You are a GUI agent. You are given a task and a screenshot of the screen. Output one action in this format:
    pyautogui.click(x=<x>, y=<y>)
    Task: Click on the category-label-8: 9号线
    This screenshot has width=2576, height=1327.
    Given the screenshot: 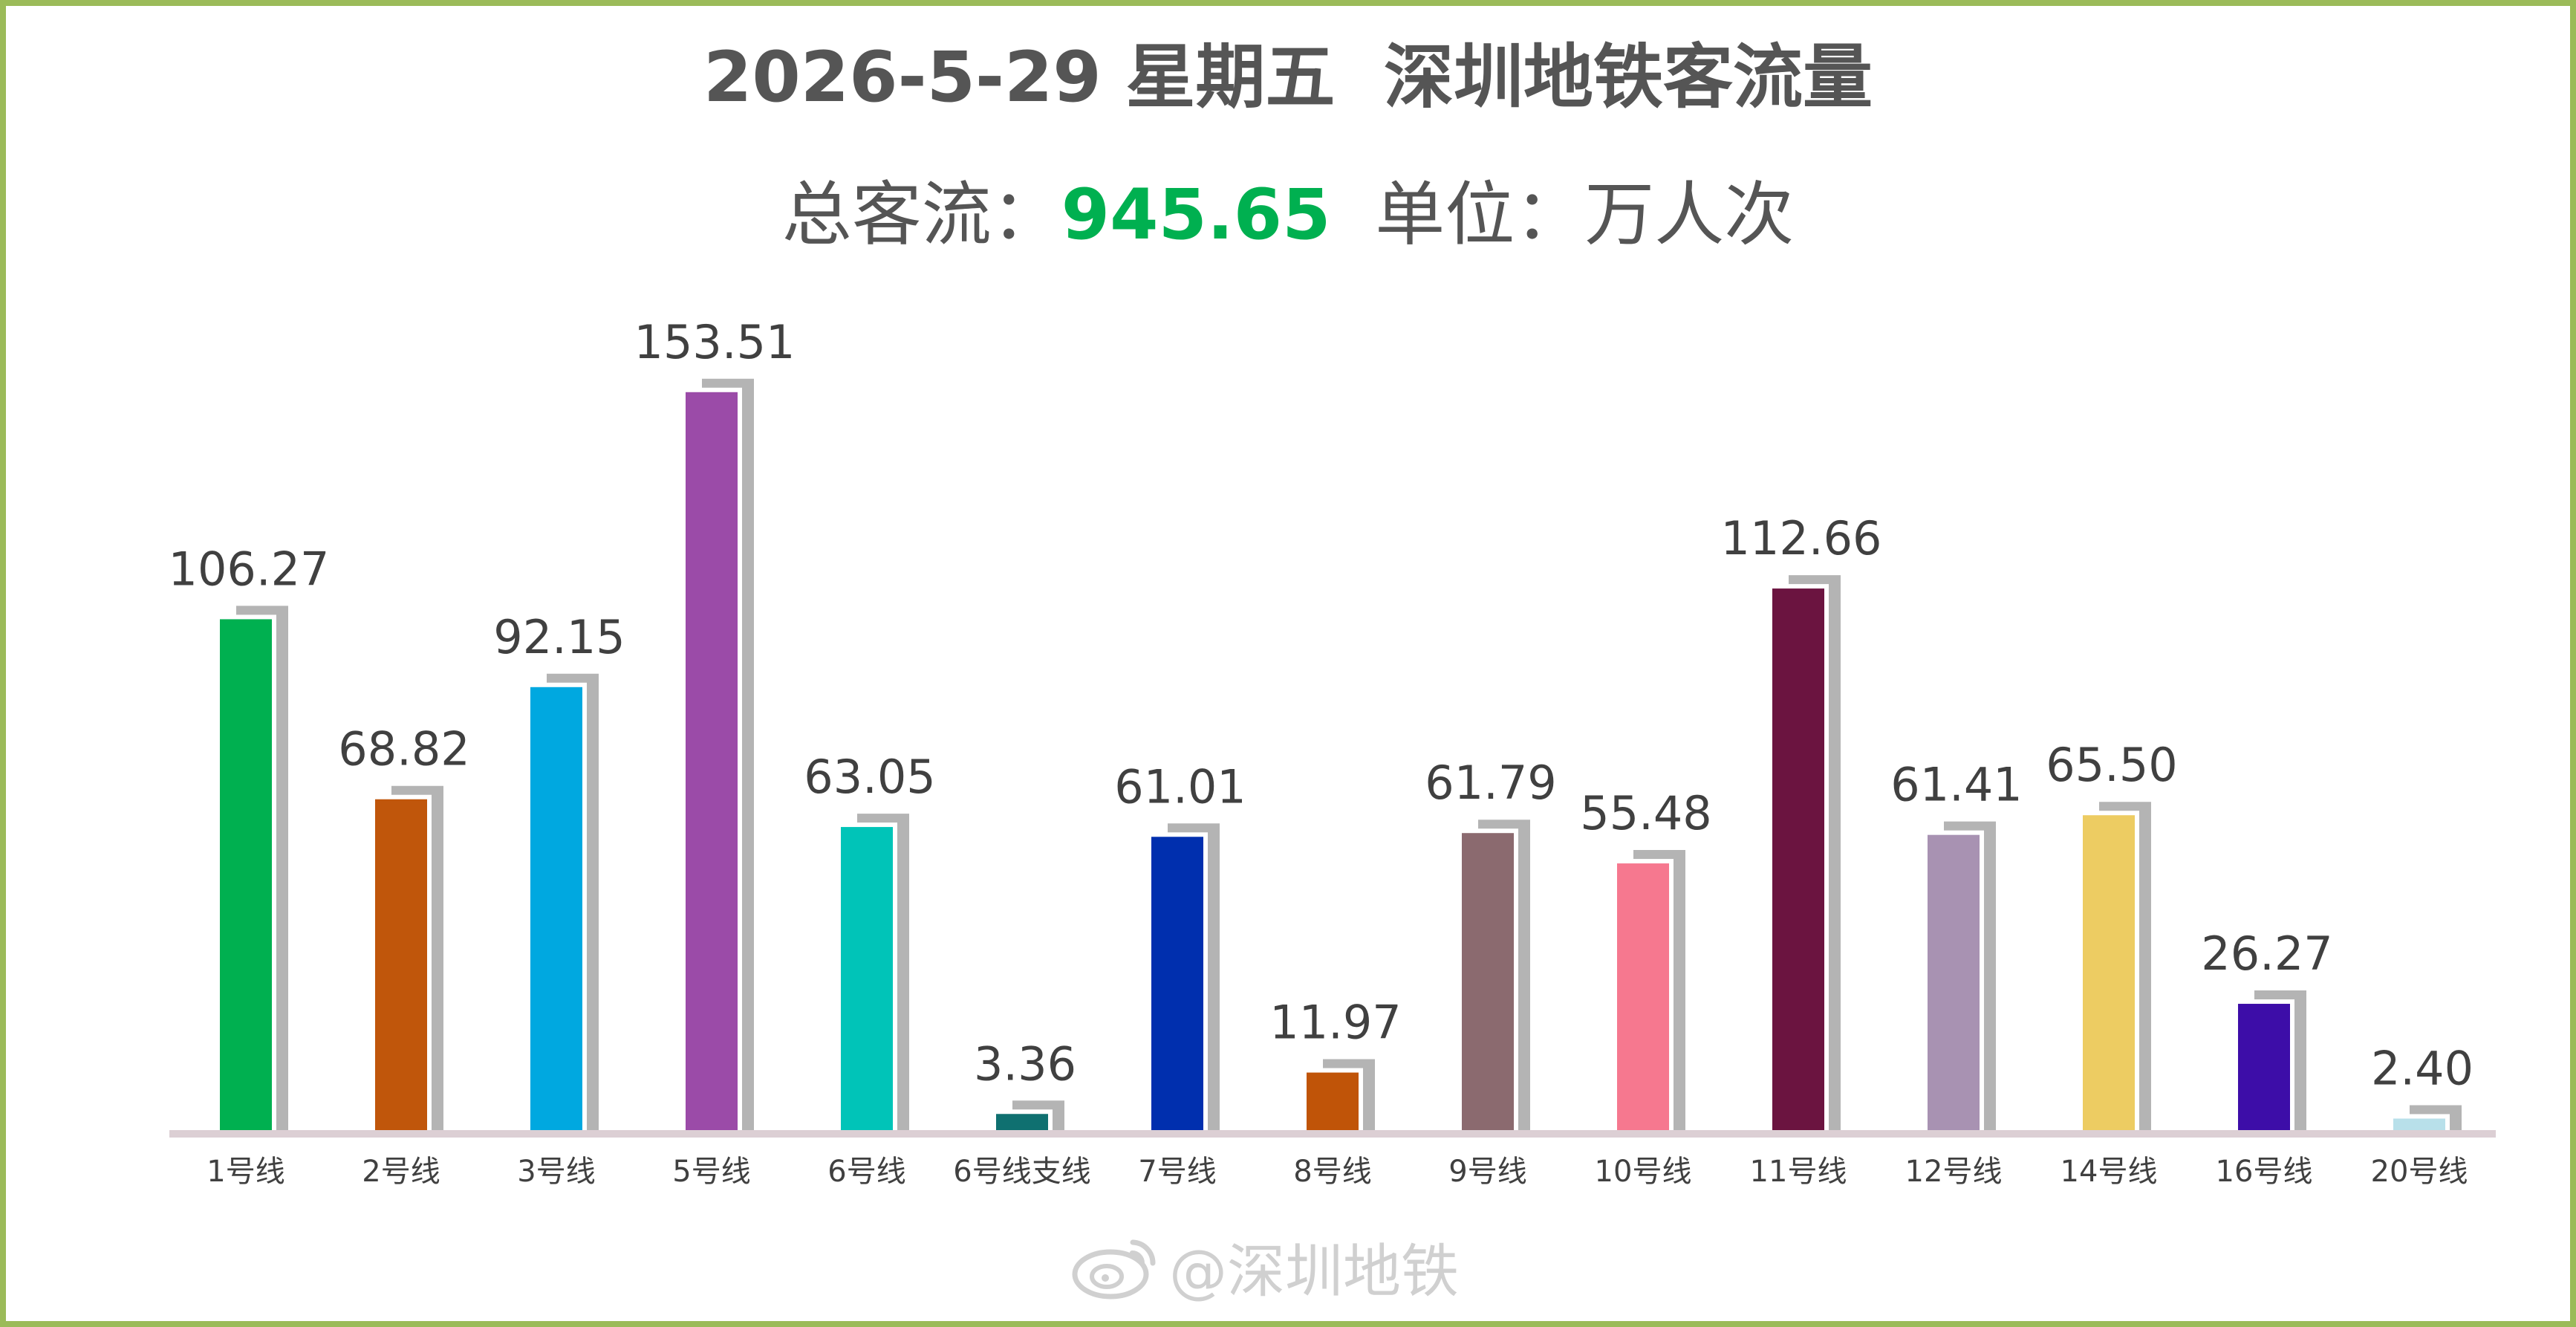 What is the action you would take?
    pyautogui.click(x=1487, y=1172)
    